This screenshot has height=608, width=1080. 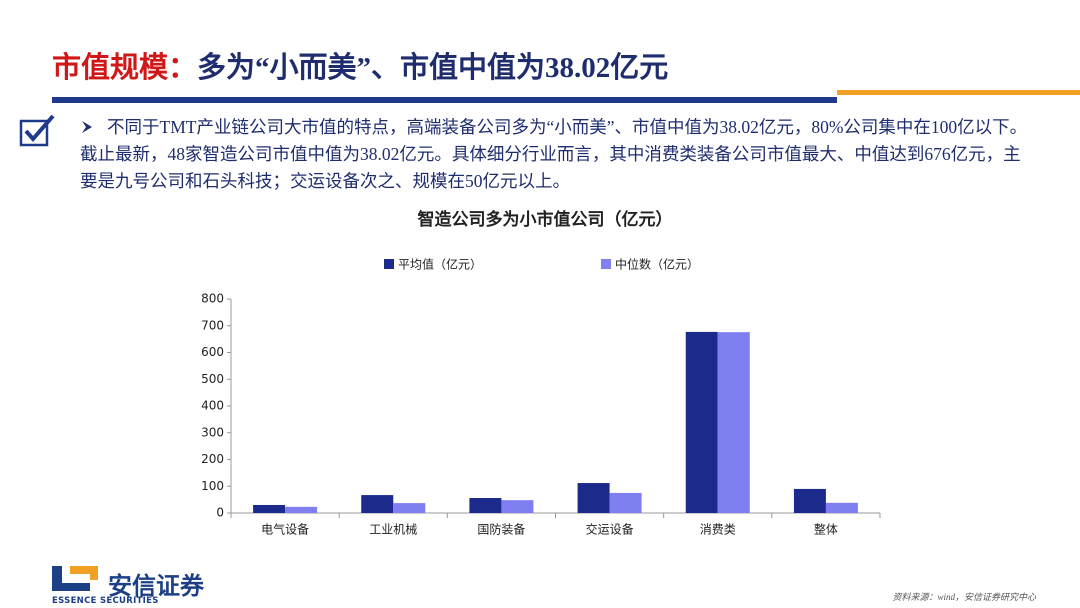 I want to click on title-highlight: 市值规模：, so click(x=125, y=68).